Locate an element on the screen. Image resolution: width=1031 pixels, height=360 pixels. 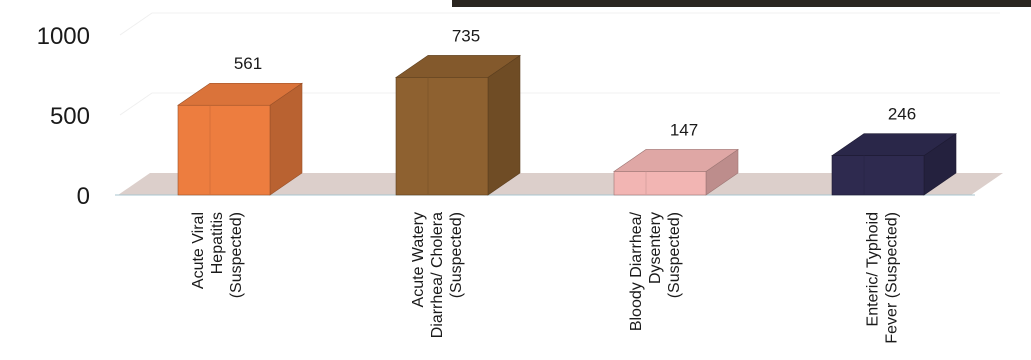
data-label: 561 is located at coordinates (248, 63).